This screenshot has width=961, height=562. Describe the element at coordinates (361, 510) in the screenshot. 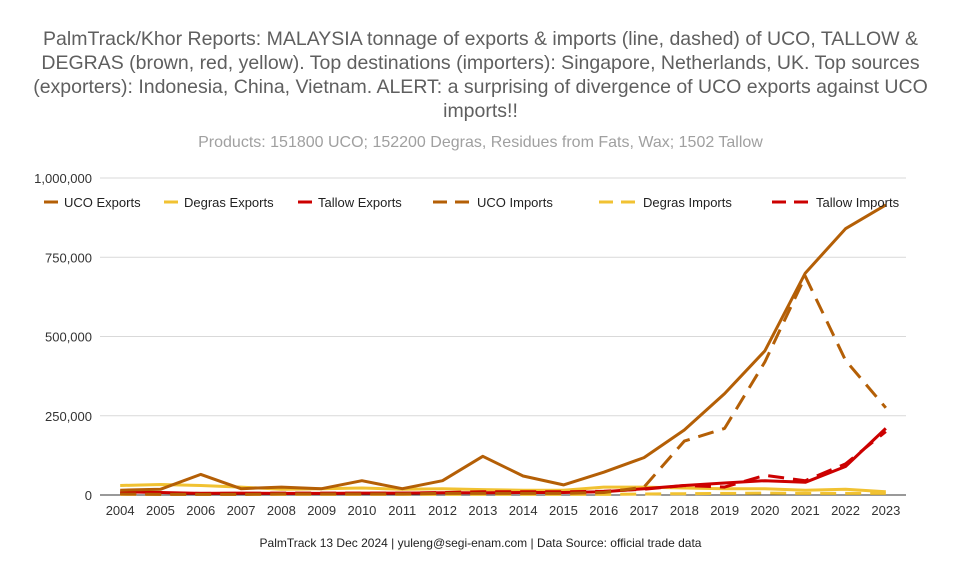

I see `x-tick-label: 2010` at that location.